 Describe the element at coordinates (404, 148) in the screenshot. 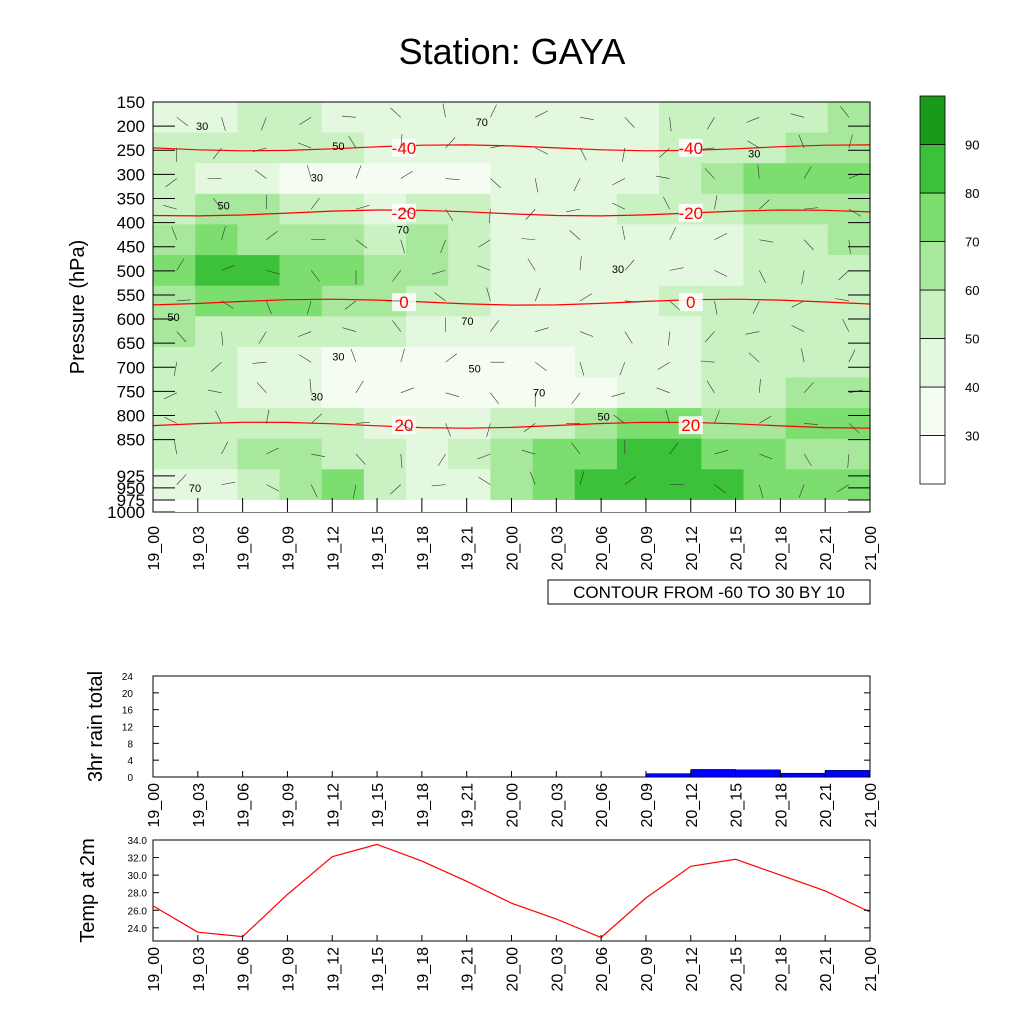

I see `temperature-contour-label: -40` at that location.